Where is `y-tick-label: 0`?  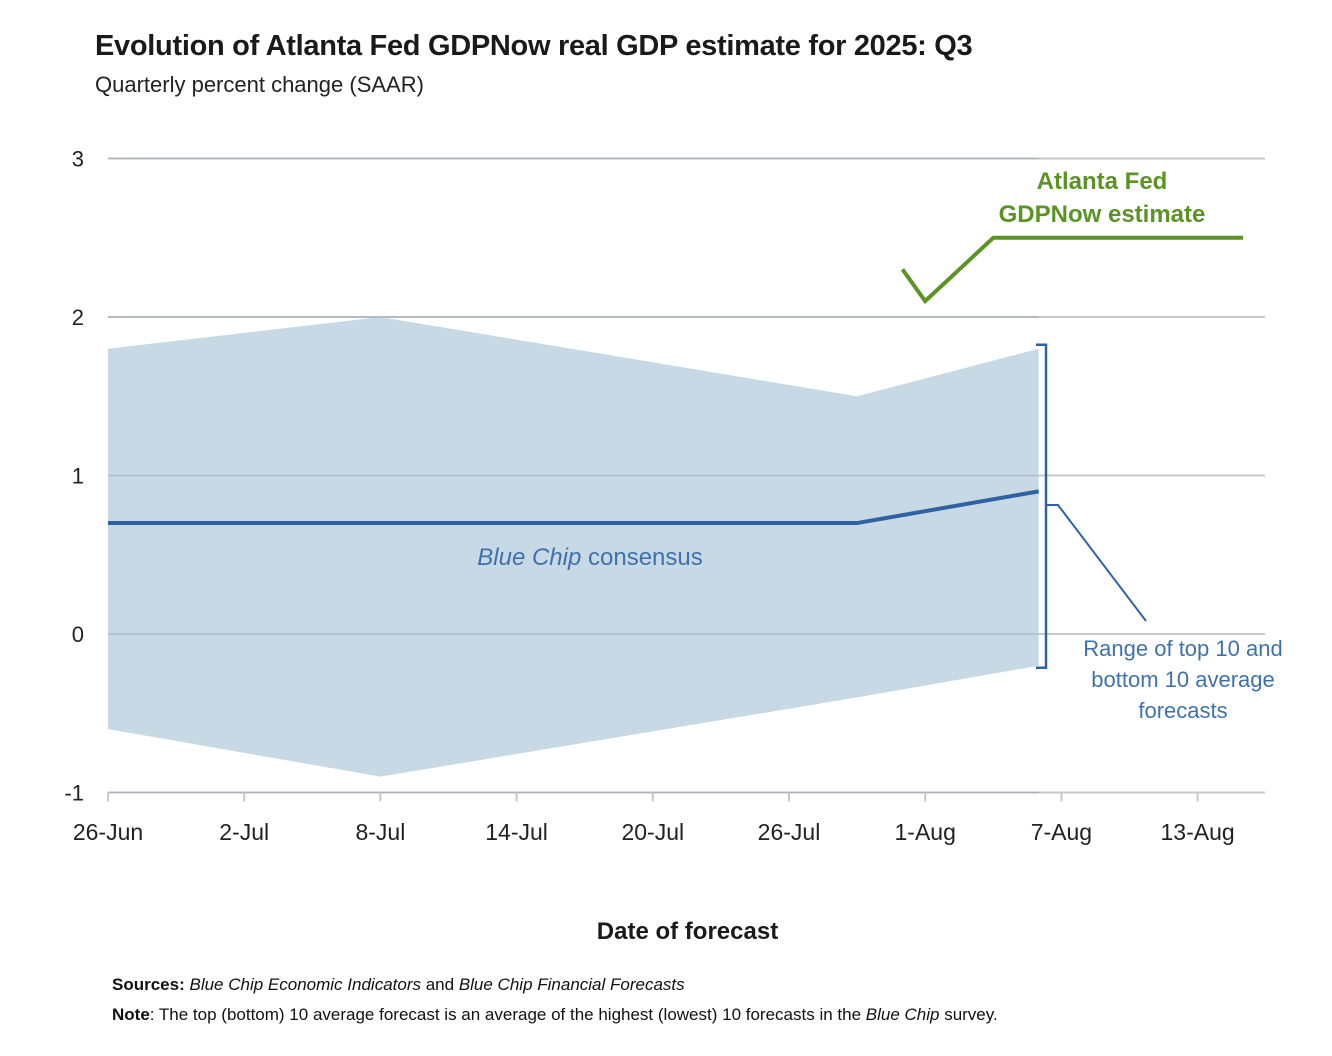
y-tick-label: 0 is located at coordinates (78, 634).